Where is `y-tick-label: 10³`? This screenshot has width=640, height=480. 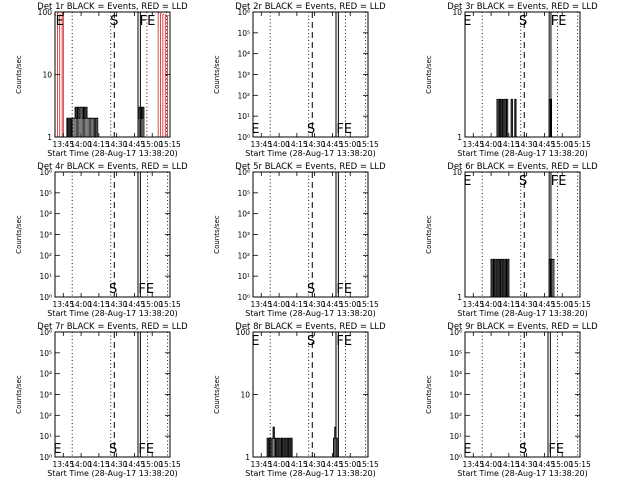 y-tick-label: 10³ is located at coordinates (45, 395).